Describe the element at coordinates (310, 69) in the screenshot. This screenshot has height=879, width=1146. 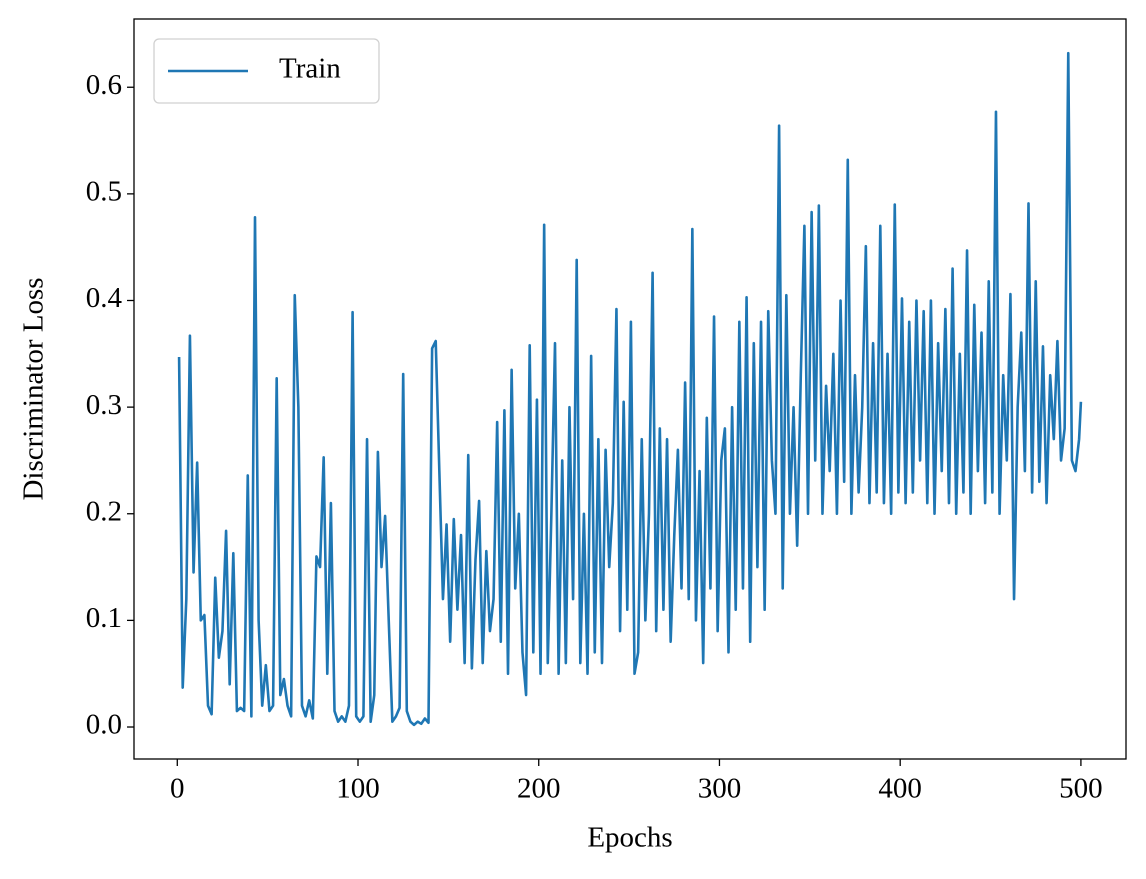
I see `legend-label: Train` at that location.